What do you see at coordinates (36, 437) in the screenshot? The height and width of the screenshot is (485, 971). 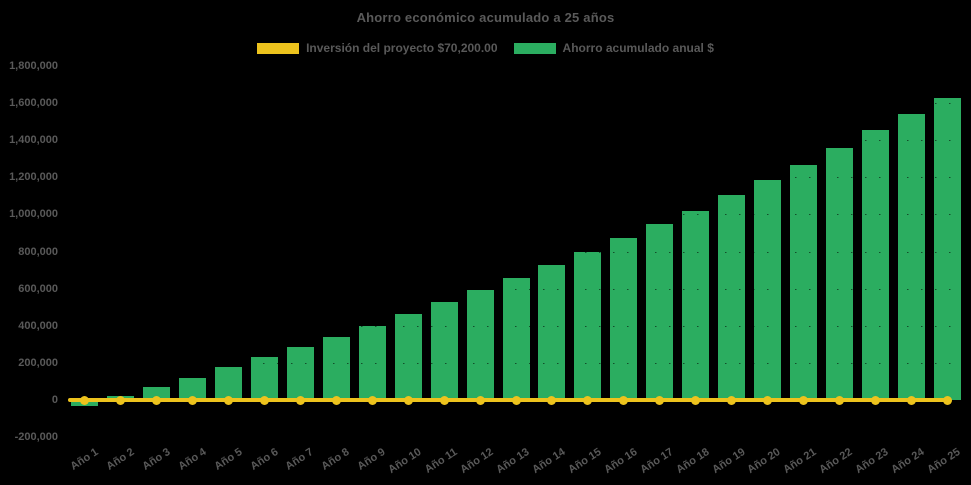 I see `y-tick-label: -200,000` at bounding box center [36, 437].